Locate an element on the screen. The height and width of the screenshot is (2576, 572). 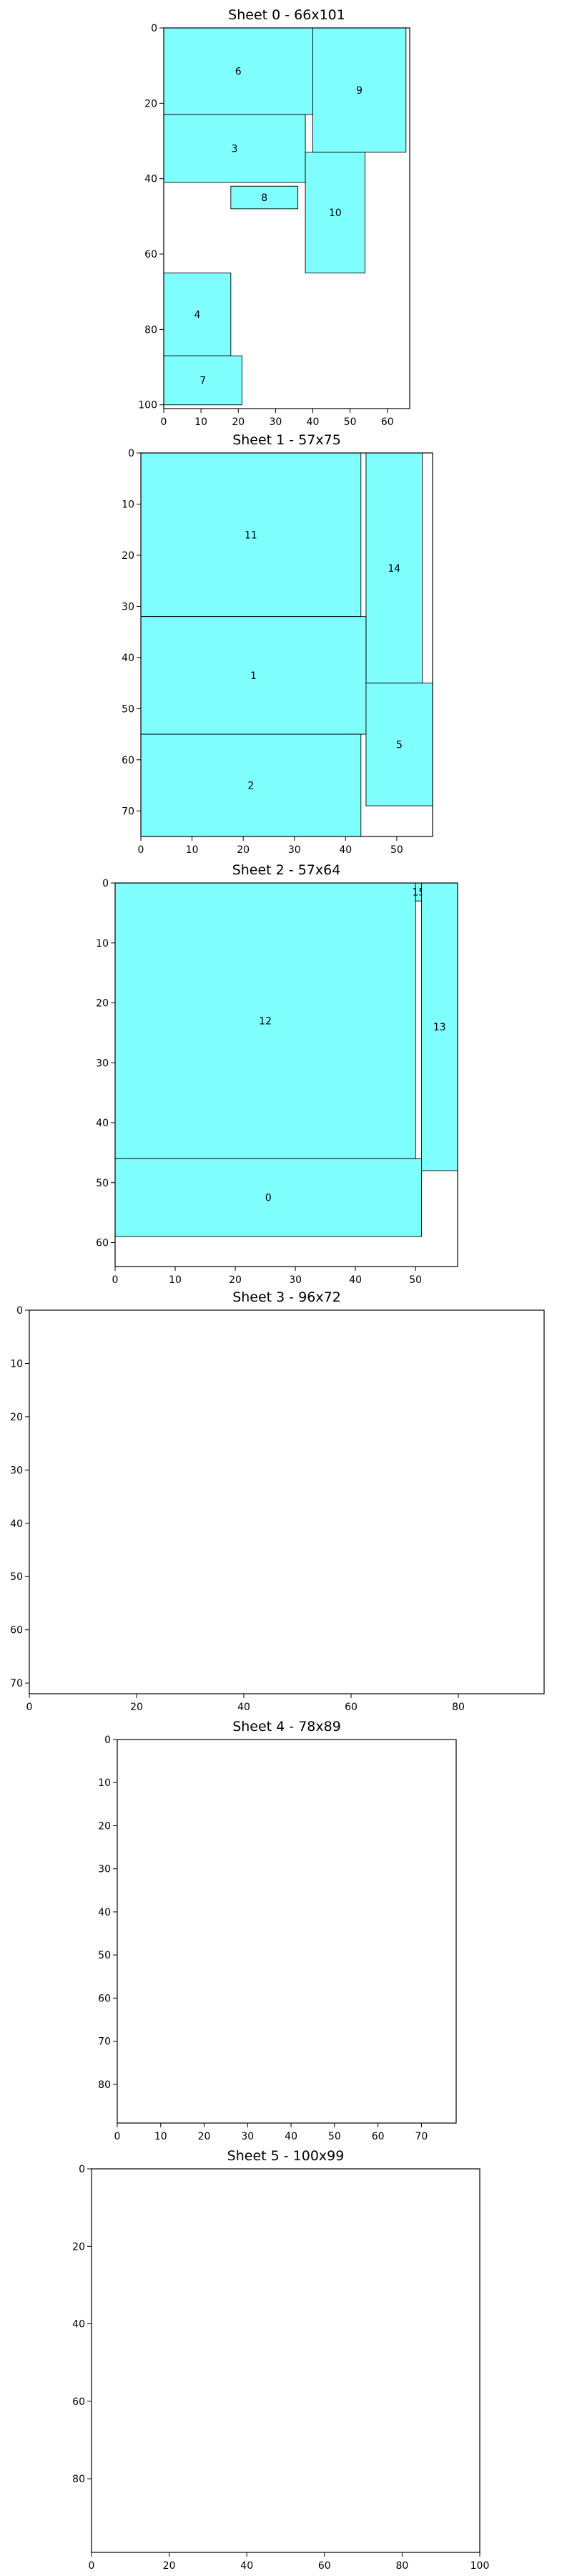
sheet-title: Sheet 3 - 96x72 is located at coordinates (286, 1297).